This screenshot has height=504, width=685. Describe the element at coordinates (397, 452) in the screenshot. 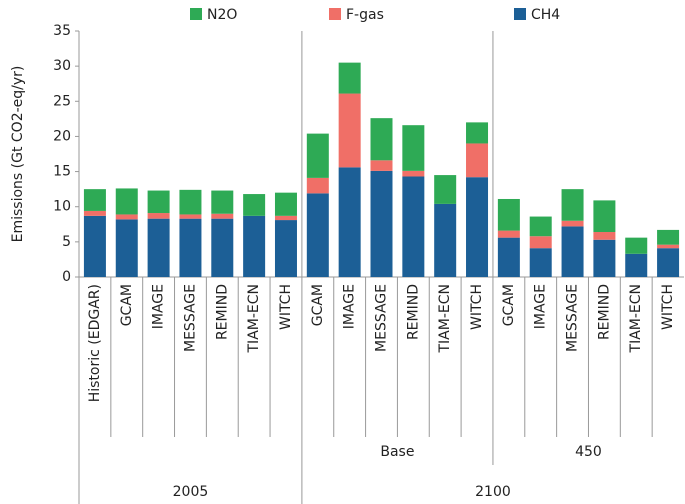

I see `scenario-label: Base` at that location.